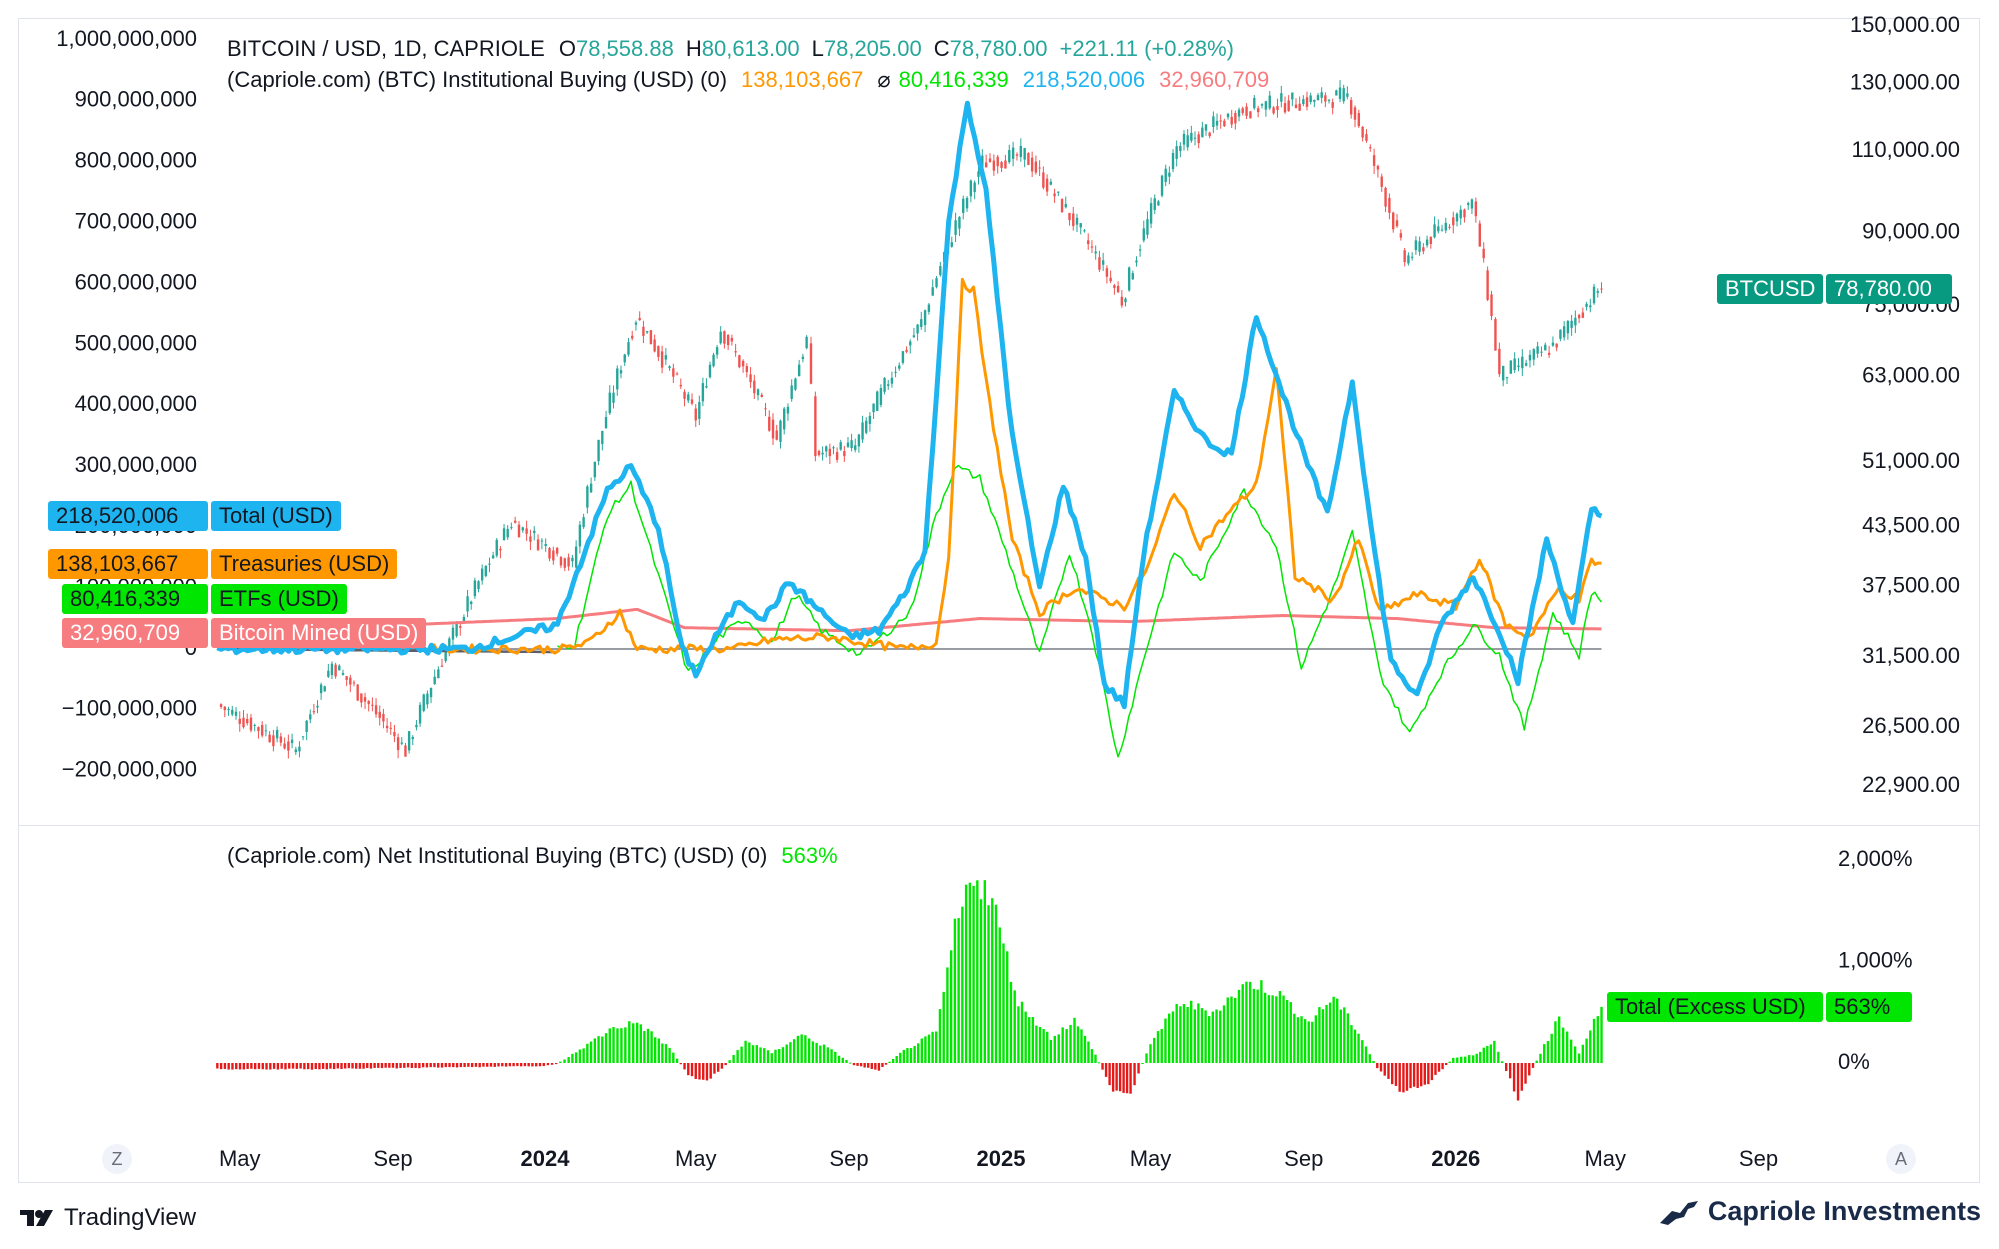 The height and width of the screenshot is (1249, 1999). Describe the element at coordinates (872, 48) in the screenshot. I see `low-value: 78,205.00` at that location.